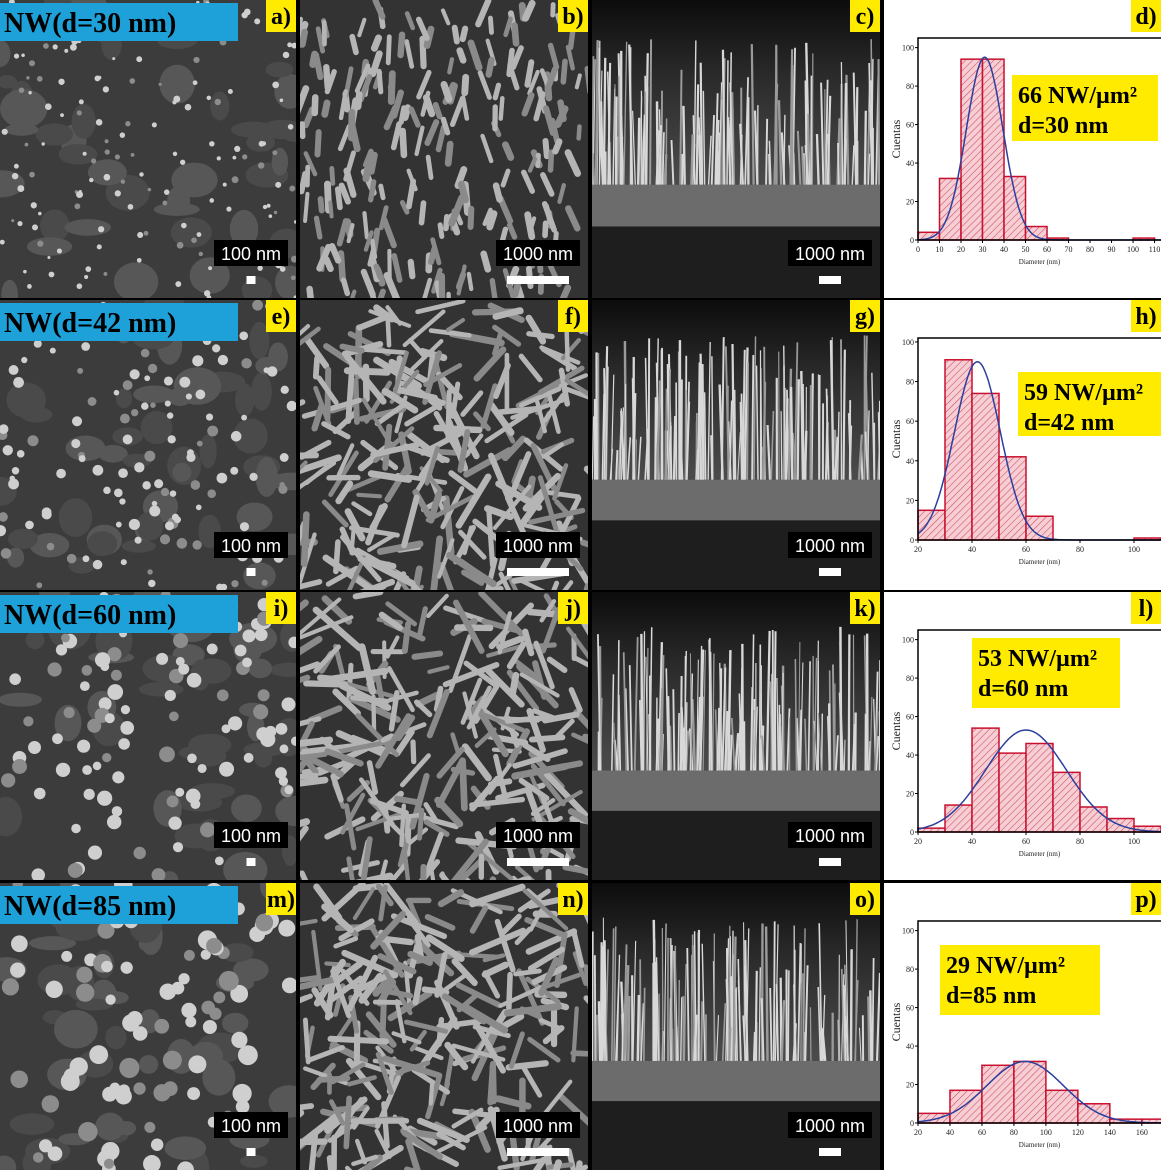 This screenshot has width=1161, height=1170. I want to click on row-label-box, so click(119, 614).